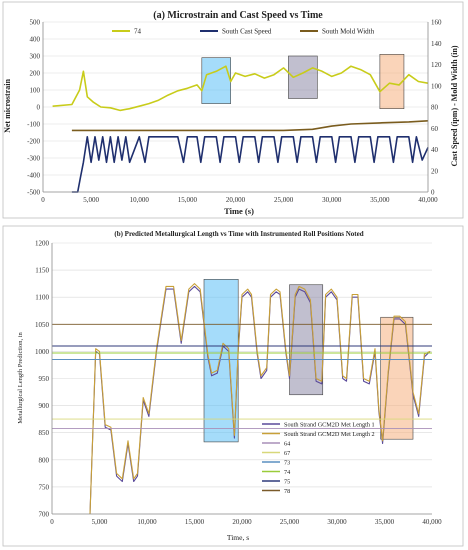 The image size is (468, 550). Describe the element at coordinates (332, 200) in the screenshot. I see `a-x-tick-label: 30,000` at that location.